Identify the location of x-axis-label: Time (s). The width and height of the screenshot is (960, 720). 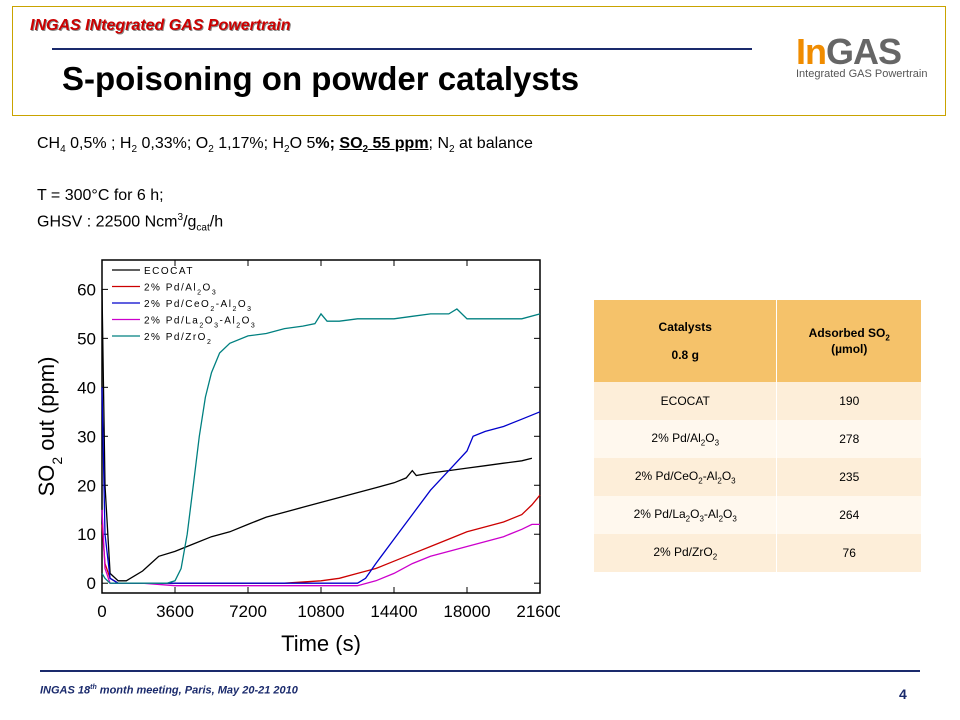
(321, 643).